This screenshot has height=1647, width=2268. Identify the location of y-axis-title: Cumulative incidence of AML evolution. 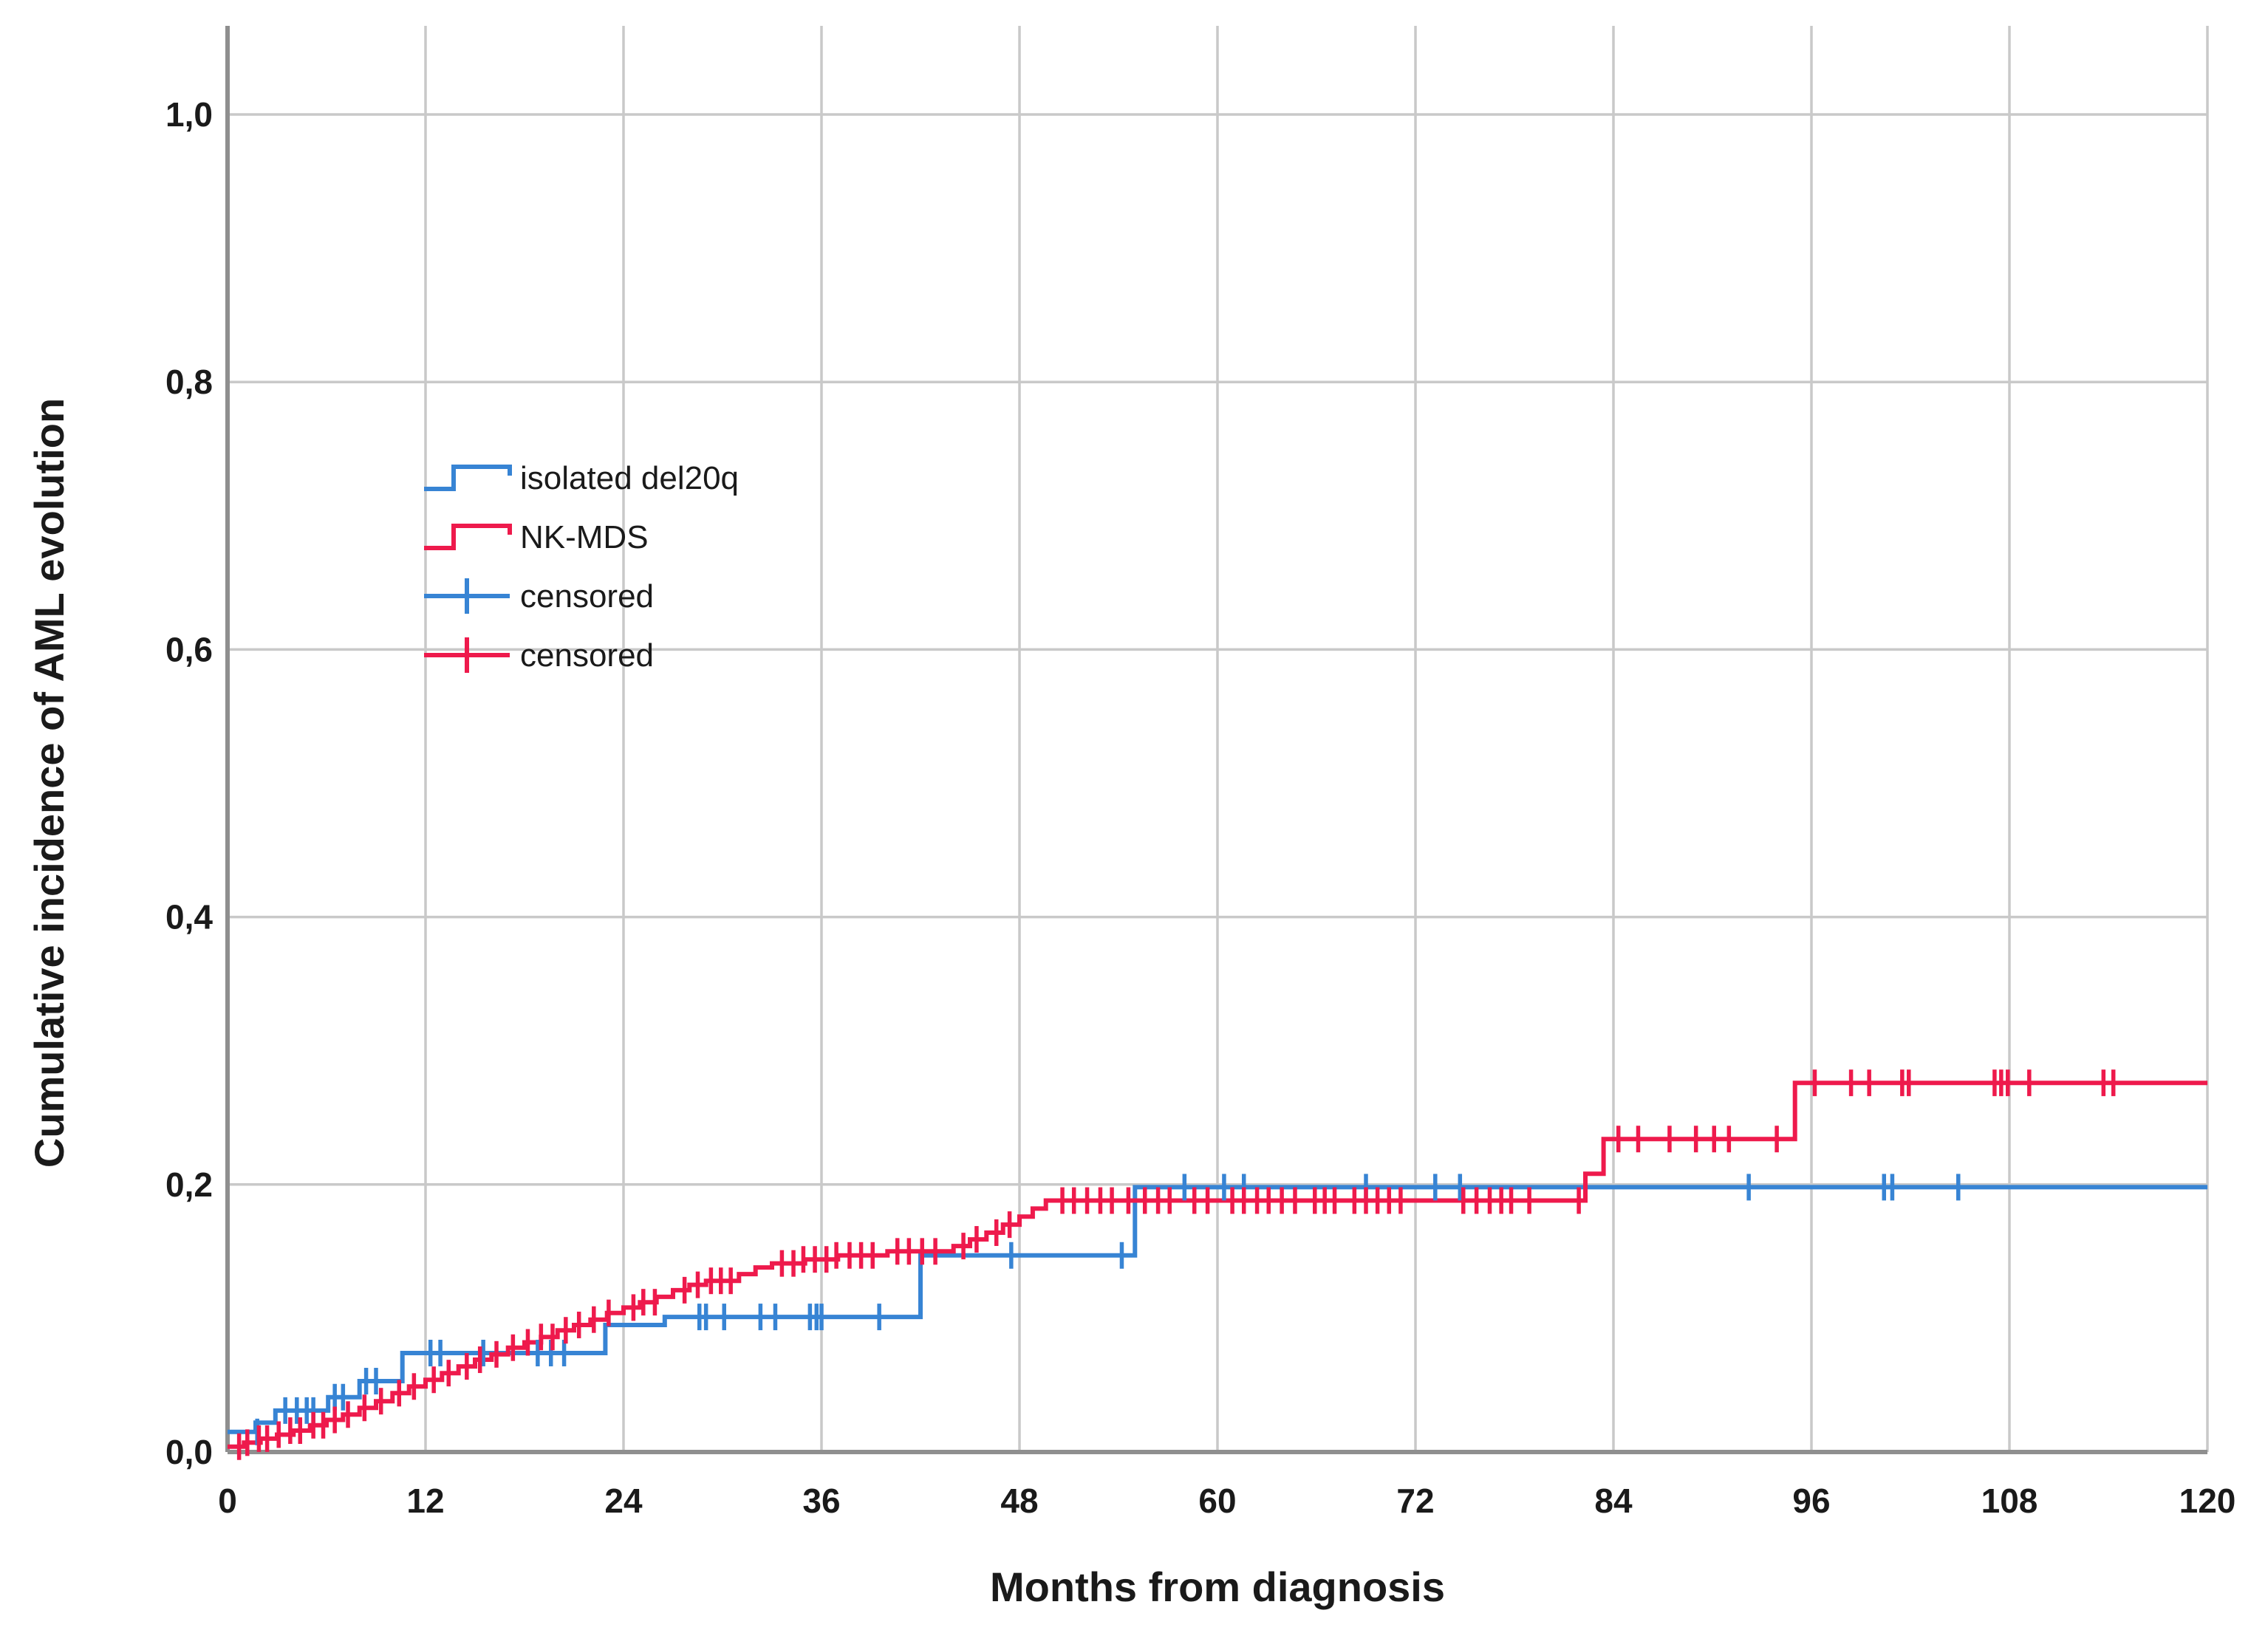
(49, 783).